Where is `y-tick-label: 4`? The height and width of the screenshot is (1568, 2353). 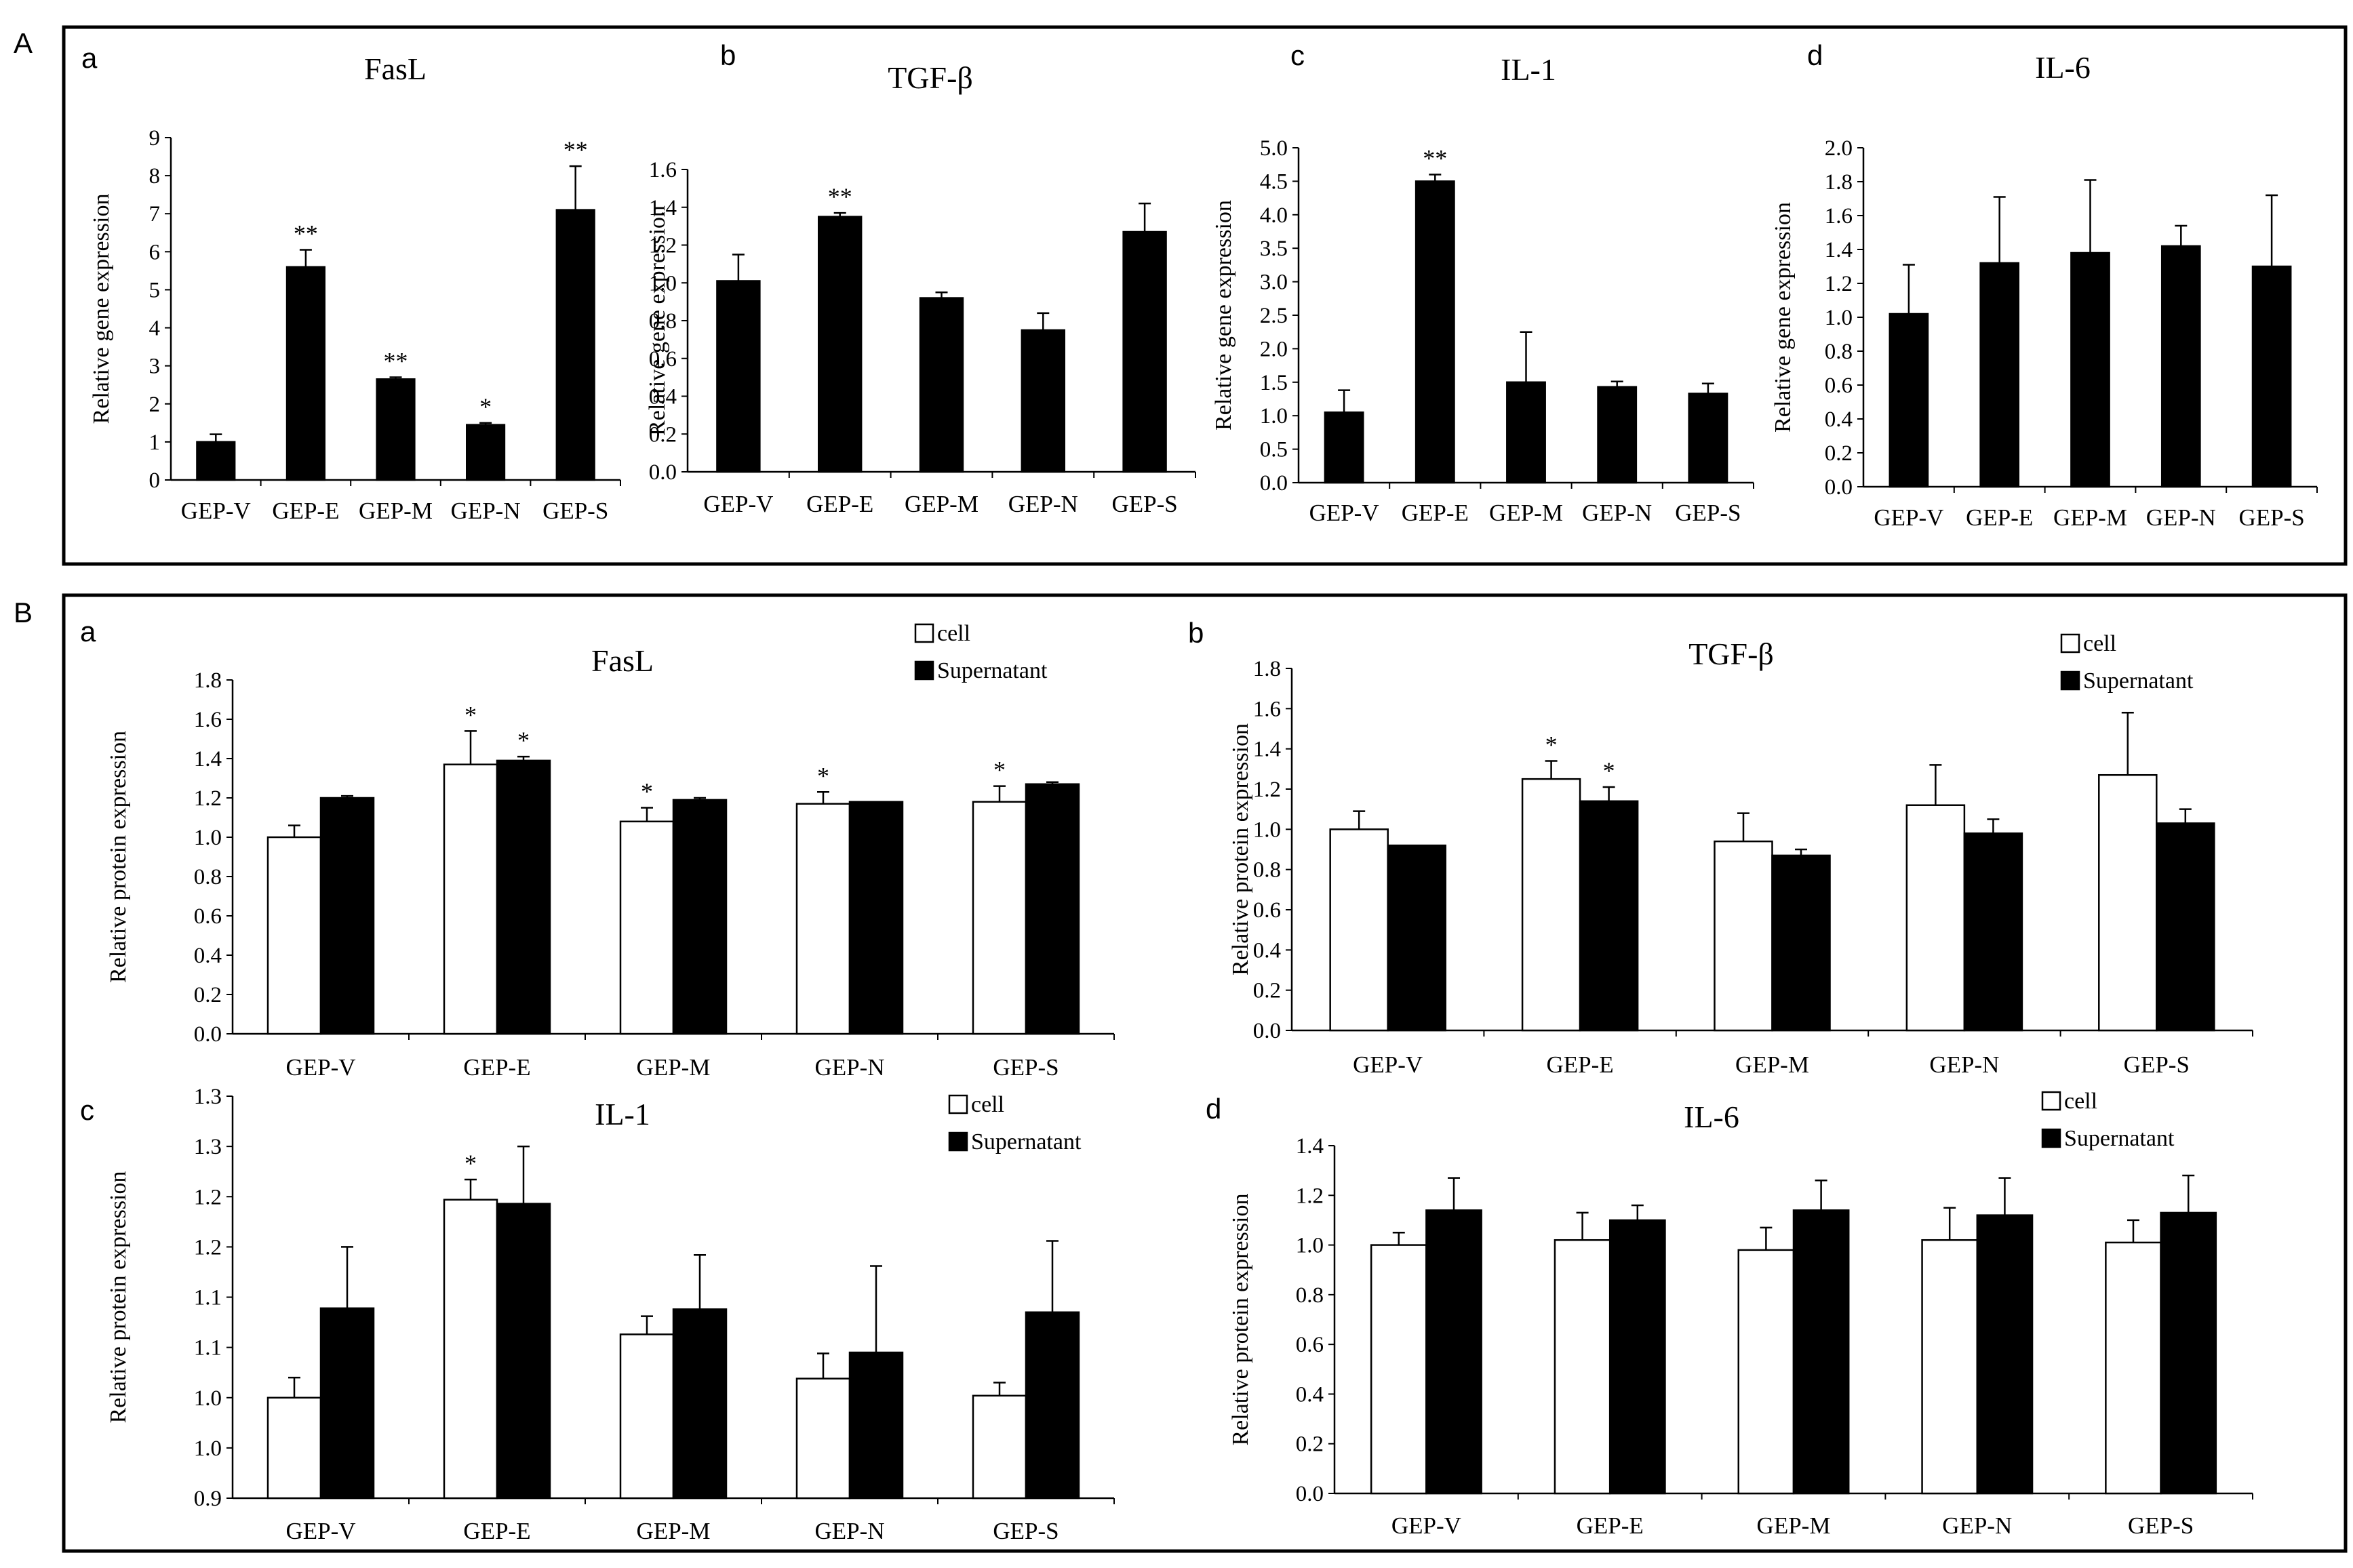 y-tick-label: 4 is located at coordinates (155, 329).